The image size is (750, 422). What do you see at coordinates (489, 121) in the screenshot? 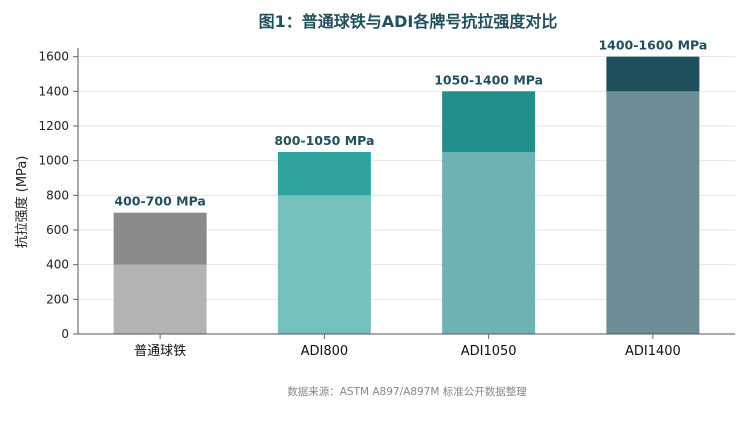
I see `bar-range-ADI1050` at bounding box center [489, 121].